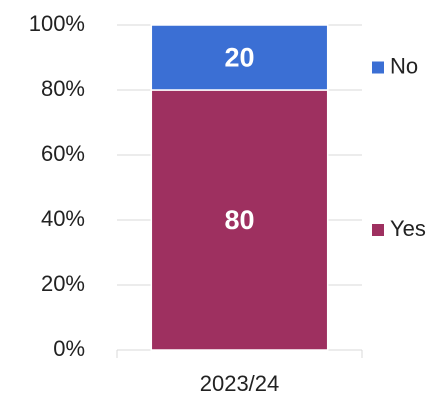 The height and width of the screenshot is (405, 438). What do you see at coordinates (69, 348) in the screenshot?
I see `y-tick-label: 0%` at bounding box center [69, 348].